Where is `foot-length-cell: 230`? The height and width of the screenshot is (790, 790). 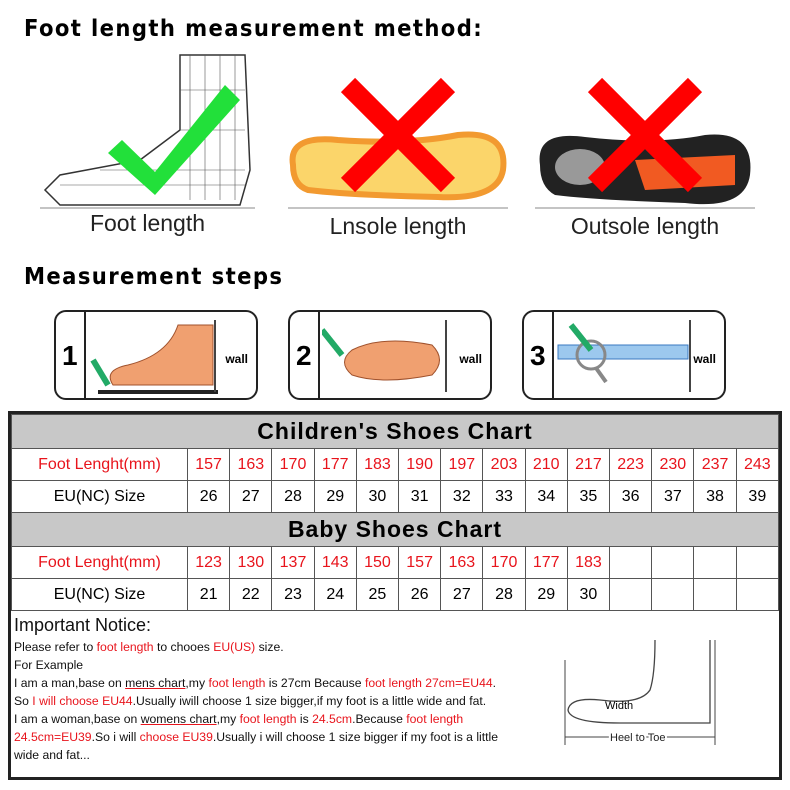
foot-length-cell: 230 is located at coordinates (673, 464).